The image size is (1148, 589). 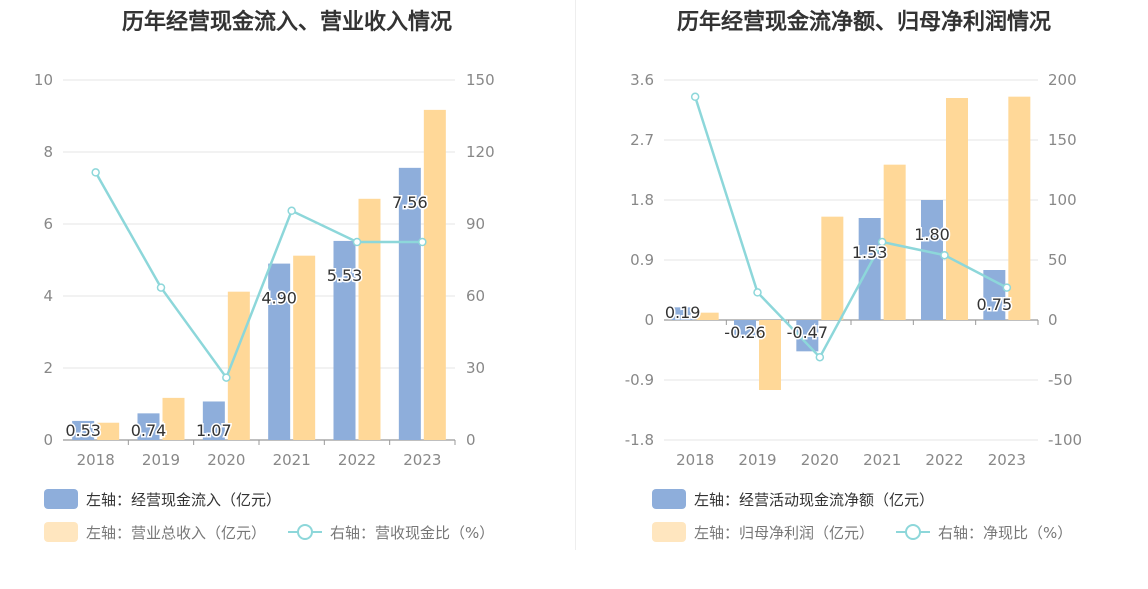 What do you see at coordinates (286, 22) in the screenshot?
I see `chart-title: 历年经营现金流入、营业收入情况` at bounding box center [286, 22].